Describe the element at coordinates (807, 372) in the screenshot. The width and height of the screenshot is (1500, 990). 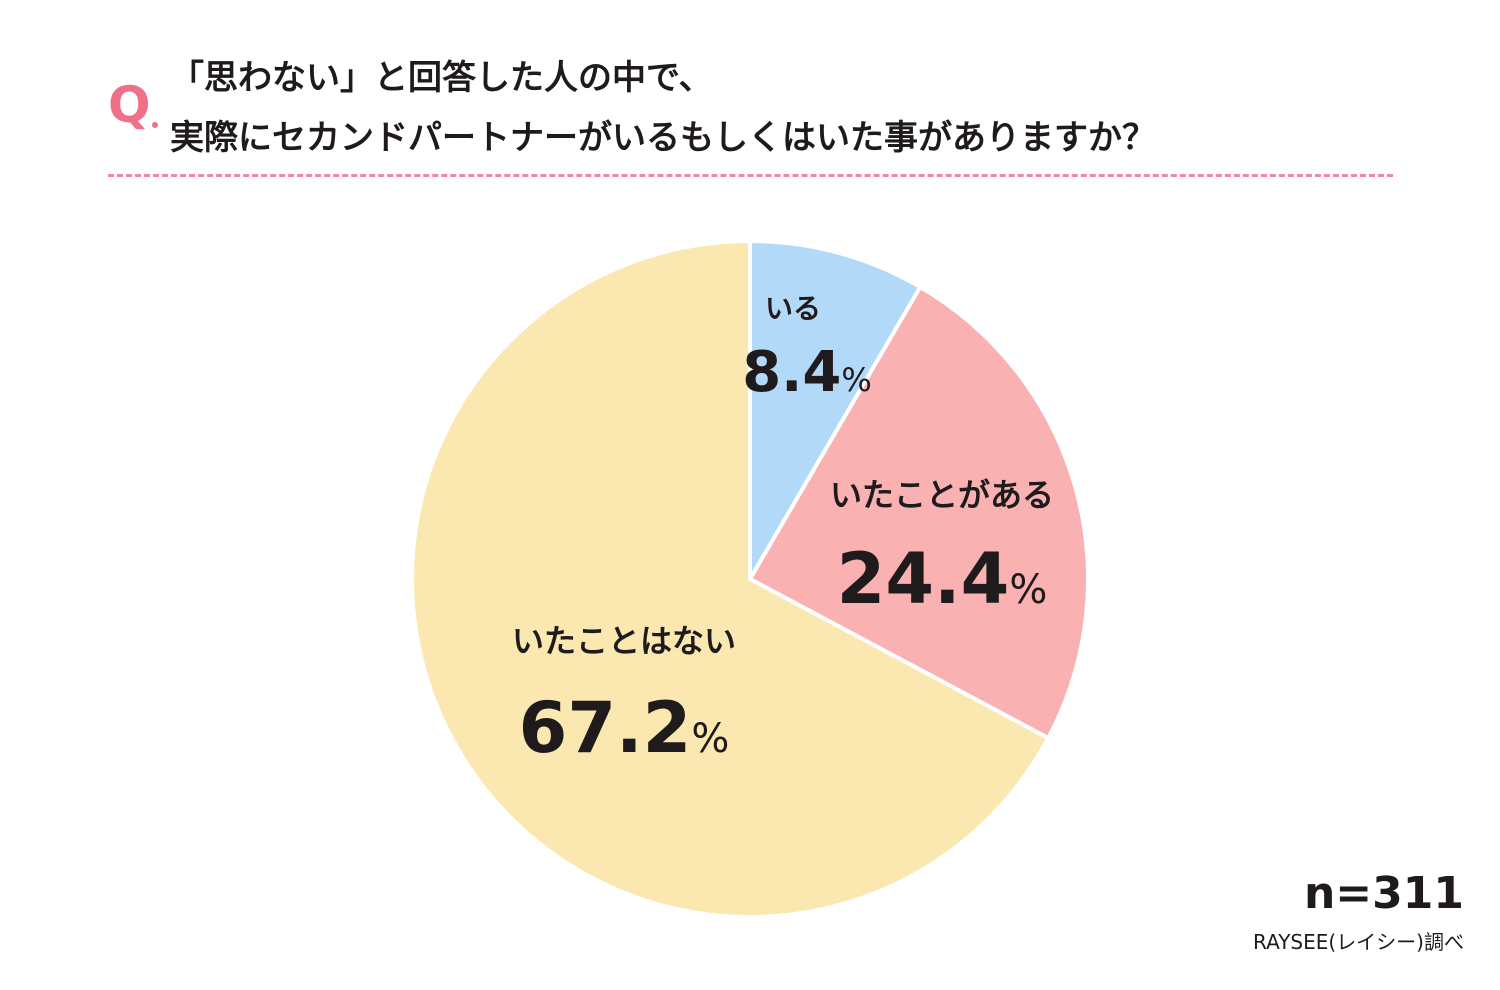
I see `slice-value-ir: 8.4%` at that location.